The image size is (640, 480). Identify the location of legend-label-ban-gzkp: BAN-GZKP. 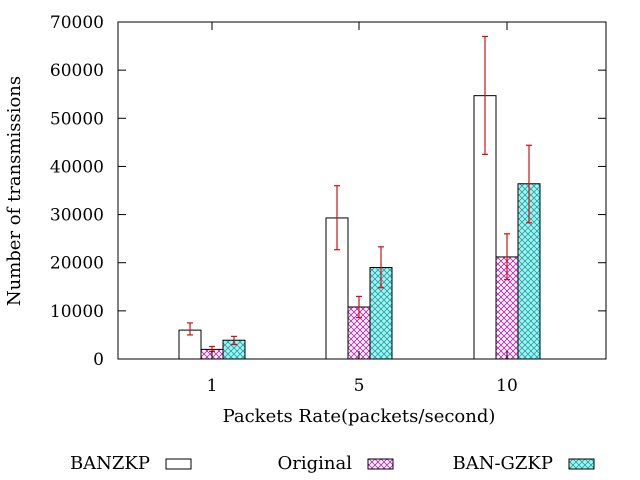
(502, 463).